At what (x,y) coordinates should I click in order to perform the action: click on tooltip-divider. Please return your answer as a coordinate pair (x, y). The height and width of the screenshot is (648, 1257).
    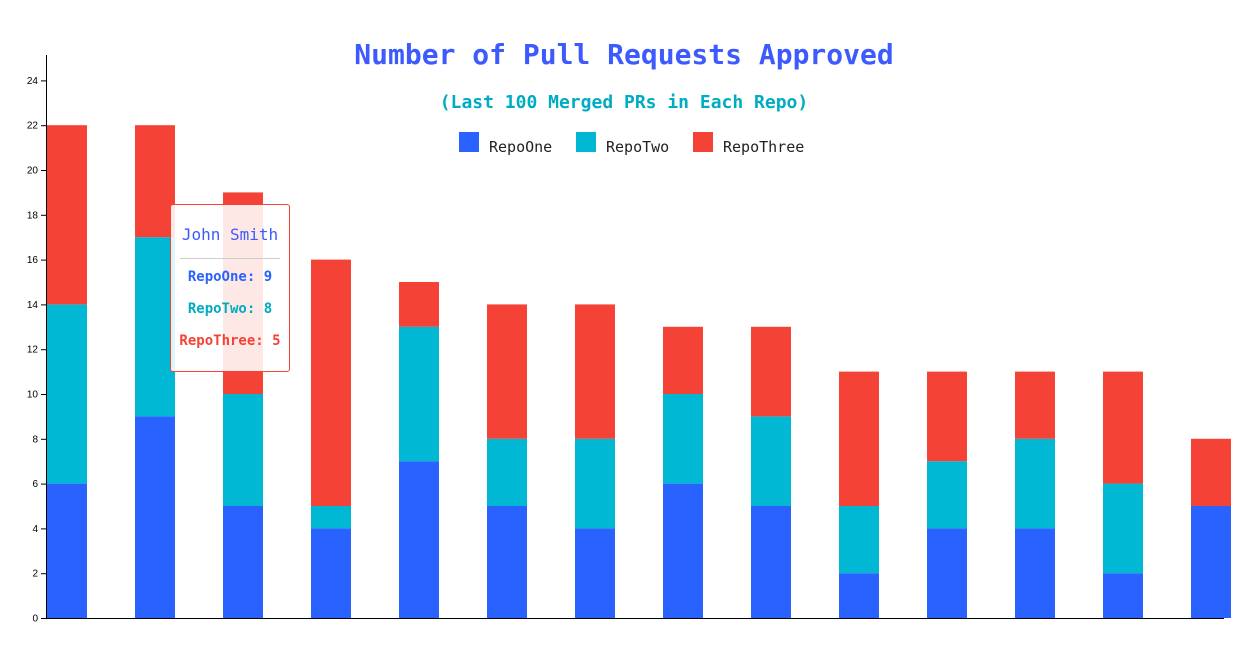
    Looking at the image, I should click on (230, 258).